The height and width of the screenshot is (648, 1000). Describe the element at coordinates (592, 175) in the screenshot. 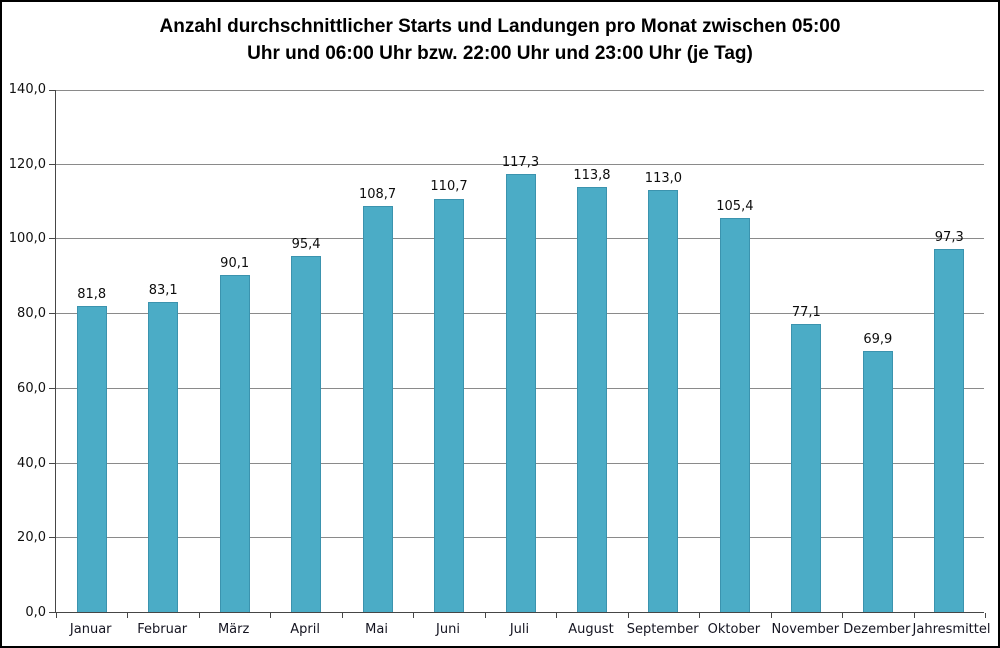

I see `value-label: 113,8` at that location.